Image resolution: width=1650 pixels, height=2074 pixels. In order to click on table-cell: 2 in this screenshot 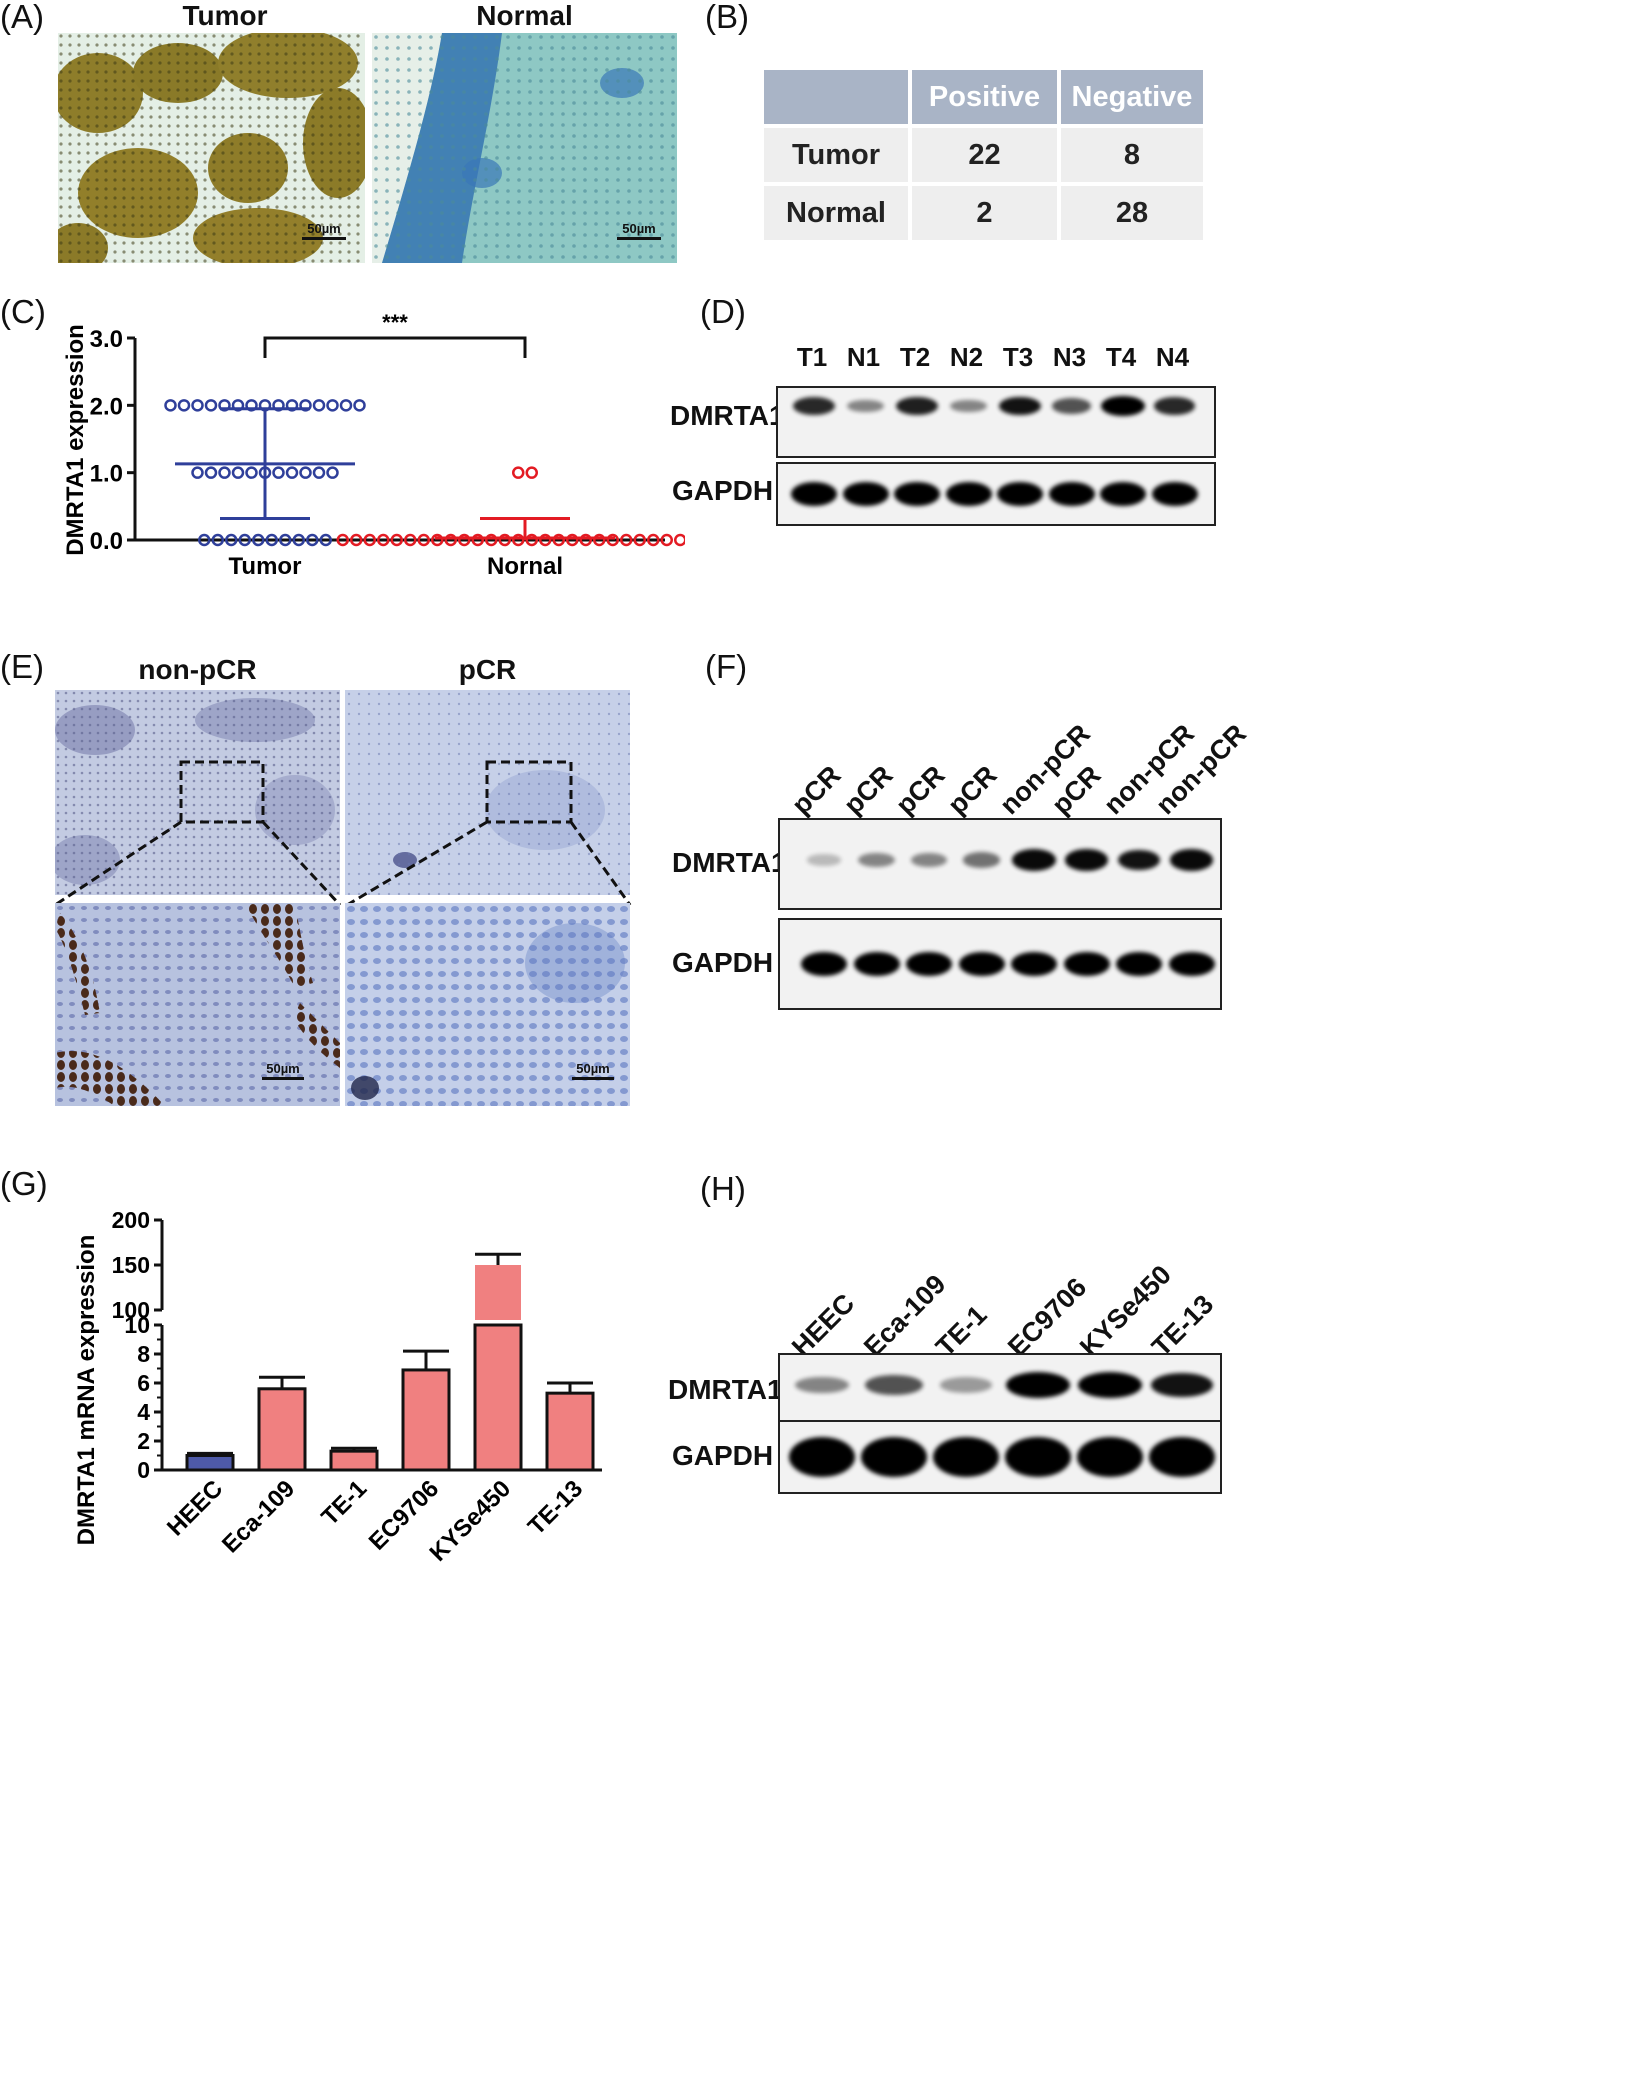, I will do `click(984, 213)`.